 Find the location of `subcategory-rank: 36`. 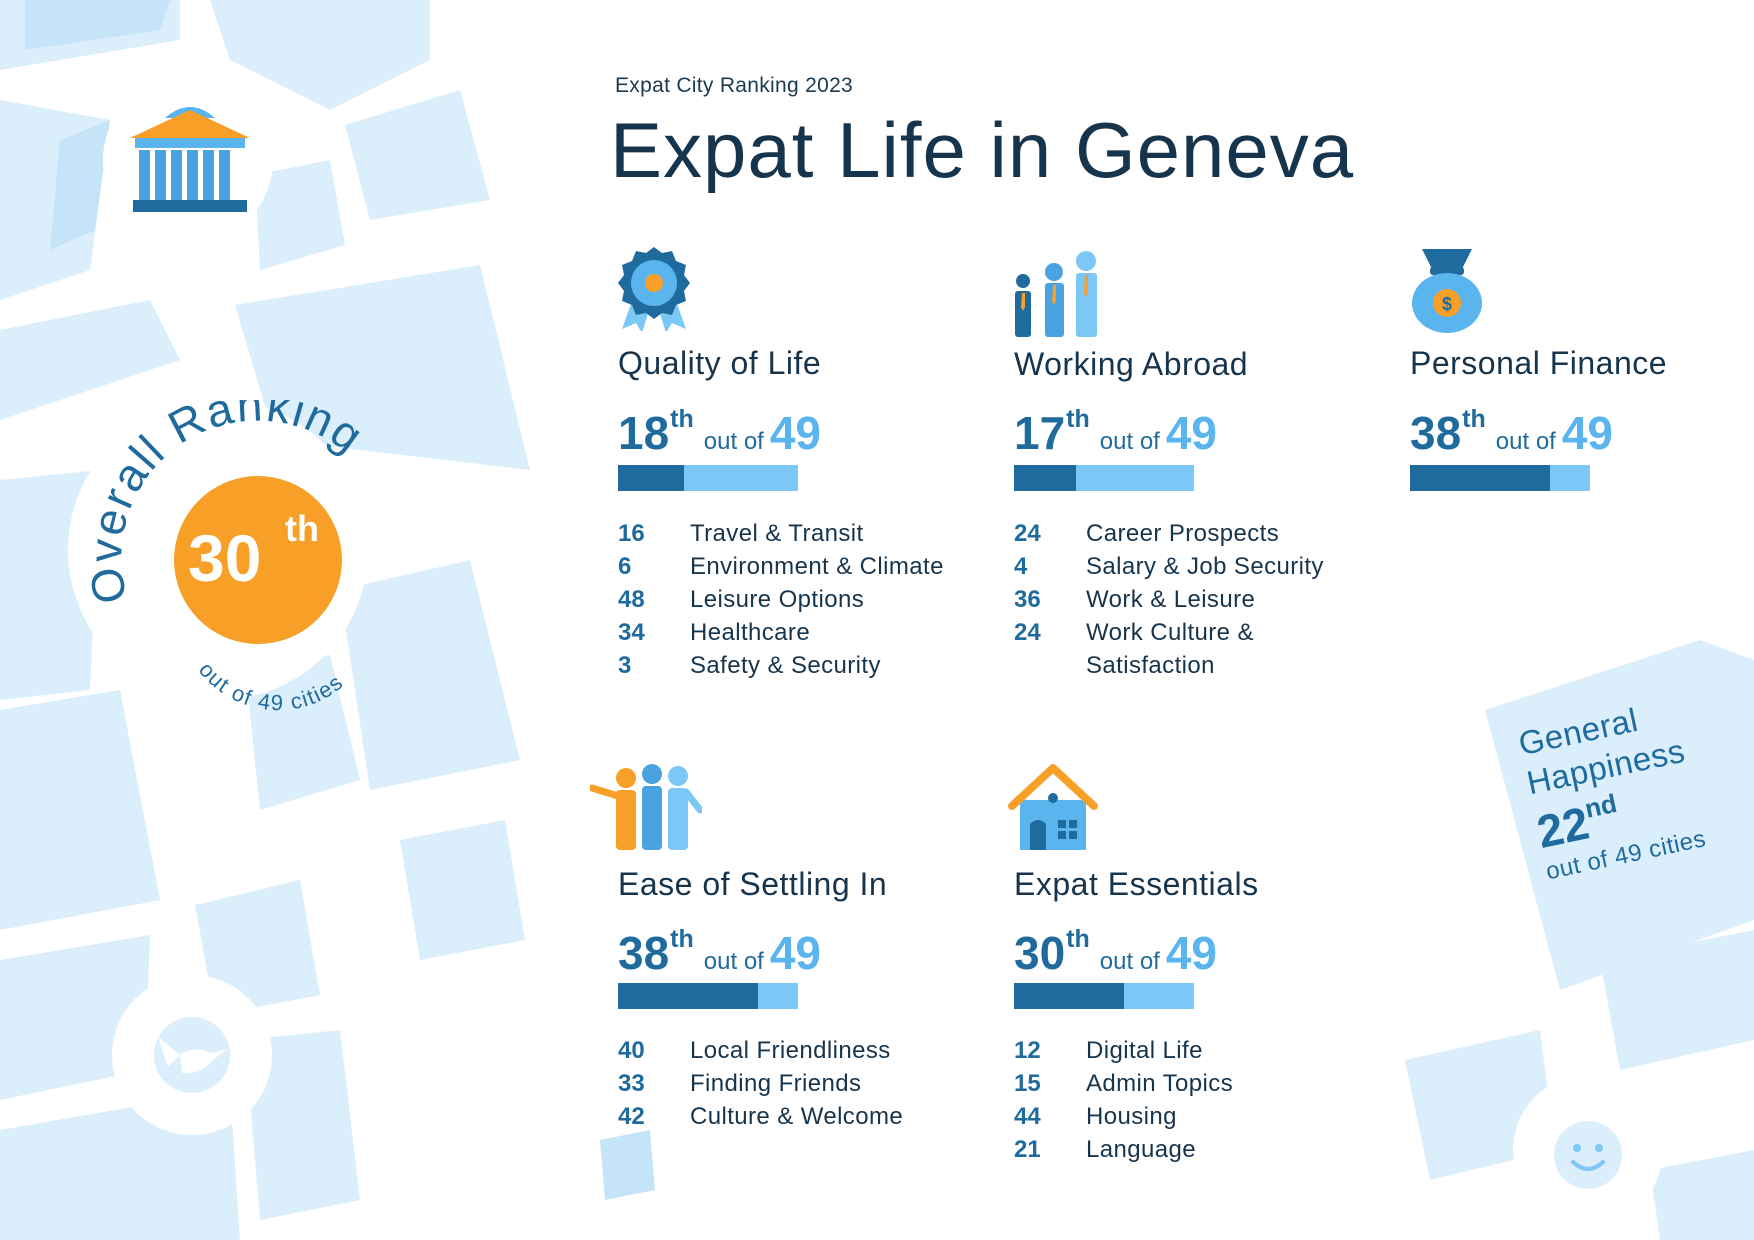

subcategory-rank: 36 is located at coordinates (1027, 599).